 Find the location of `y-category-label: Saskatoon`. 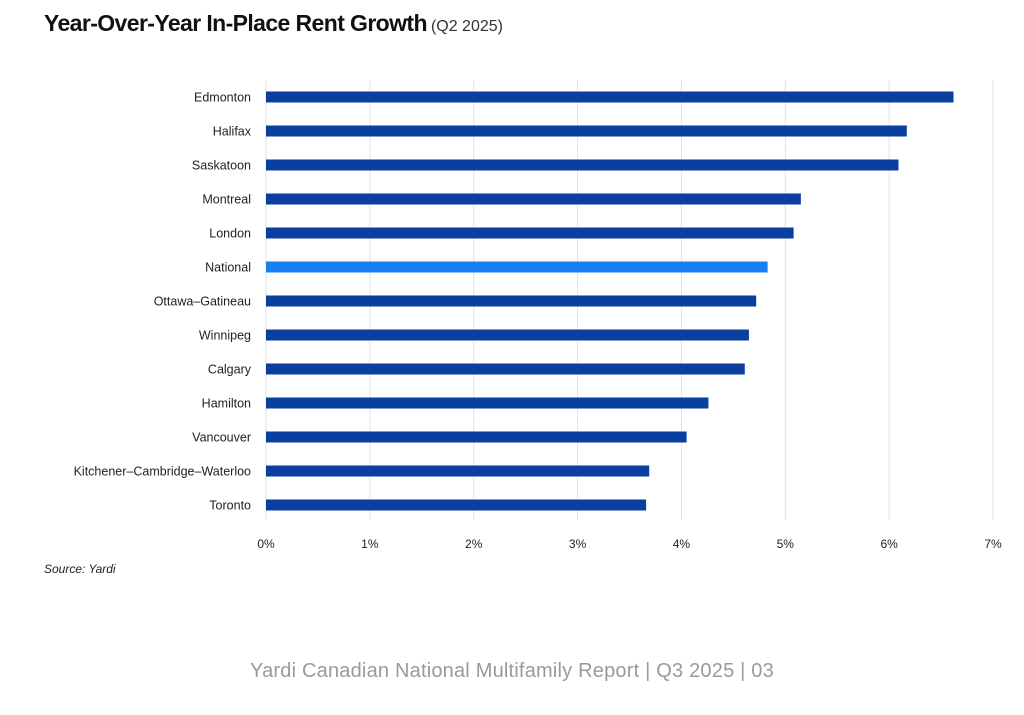

y-category-label: Saskatoon is located at coordinates (221, 166).